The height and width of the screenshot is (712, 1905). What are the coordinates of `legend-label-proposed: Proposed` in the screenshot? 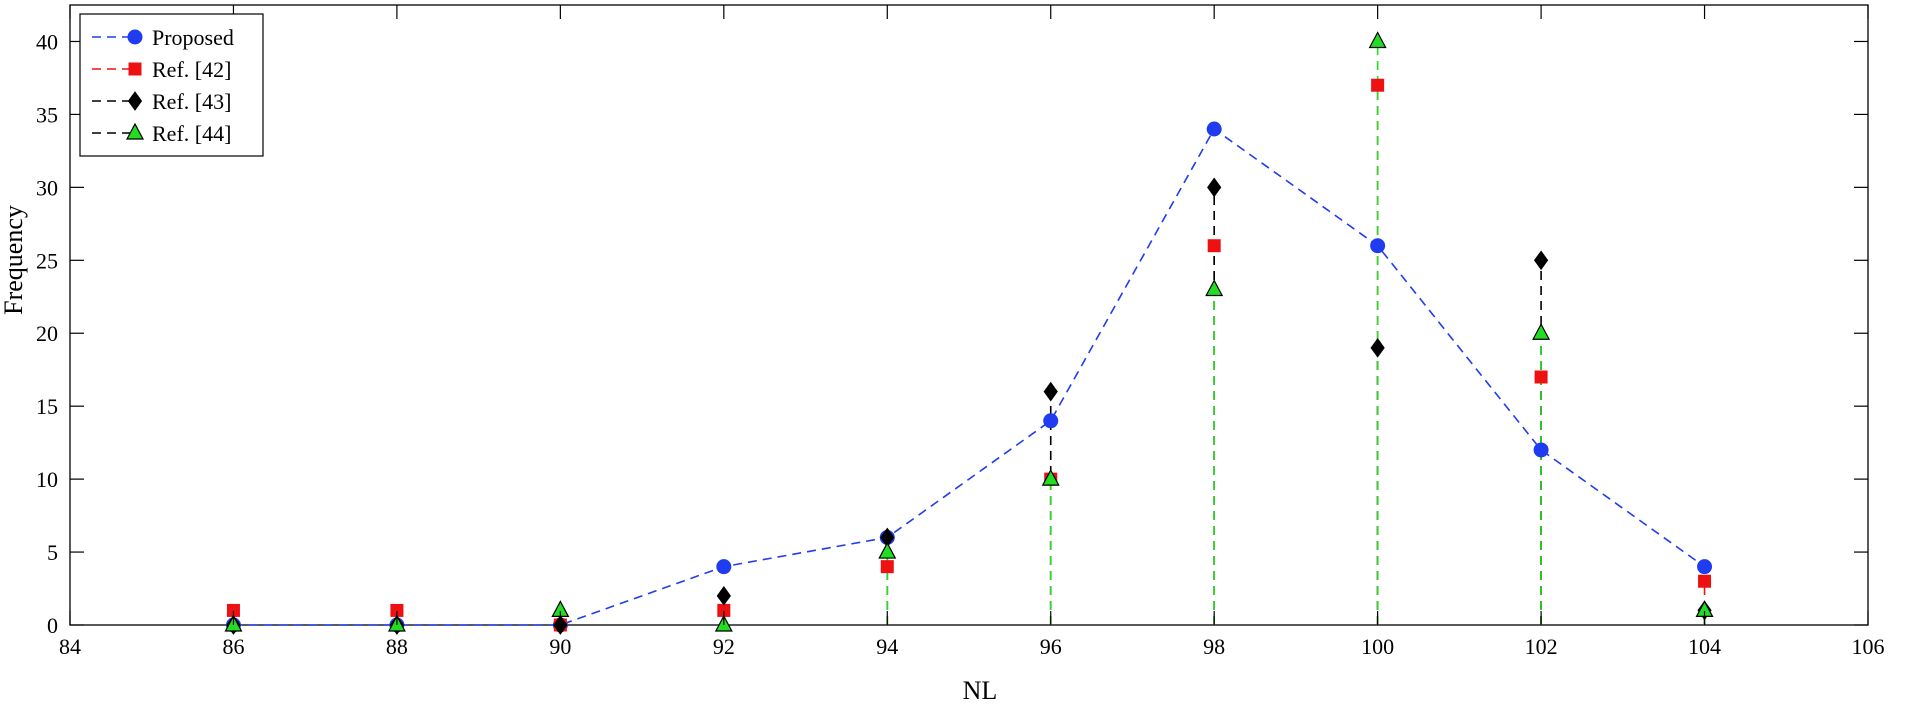 It's located at (193, 37).